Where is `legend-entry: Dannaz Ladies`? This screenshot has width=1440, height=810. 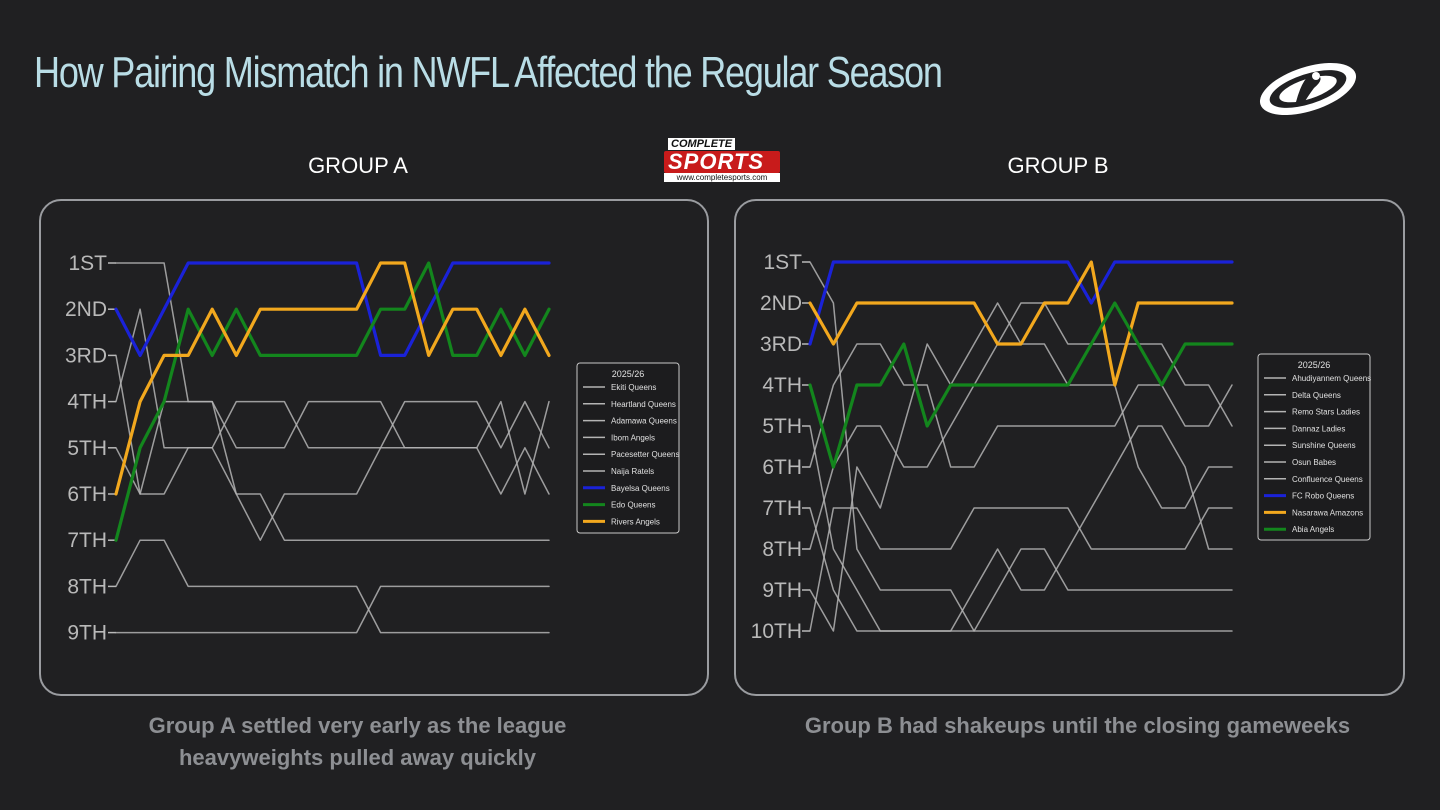 legend-entry: Dannaz Ladies is located at coordinates (1318, 428).